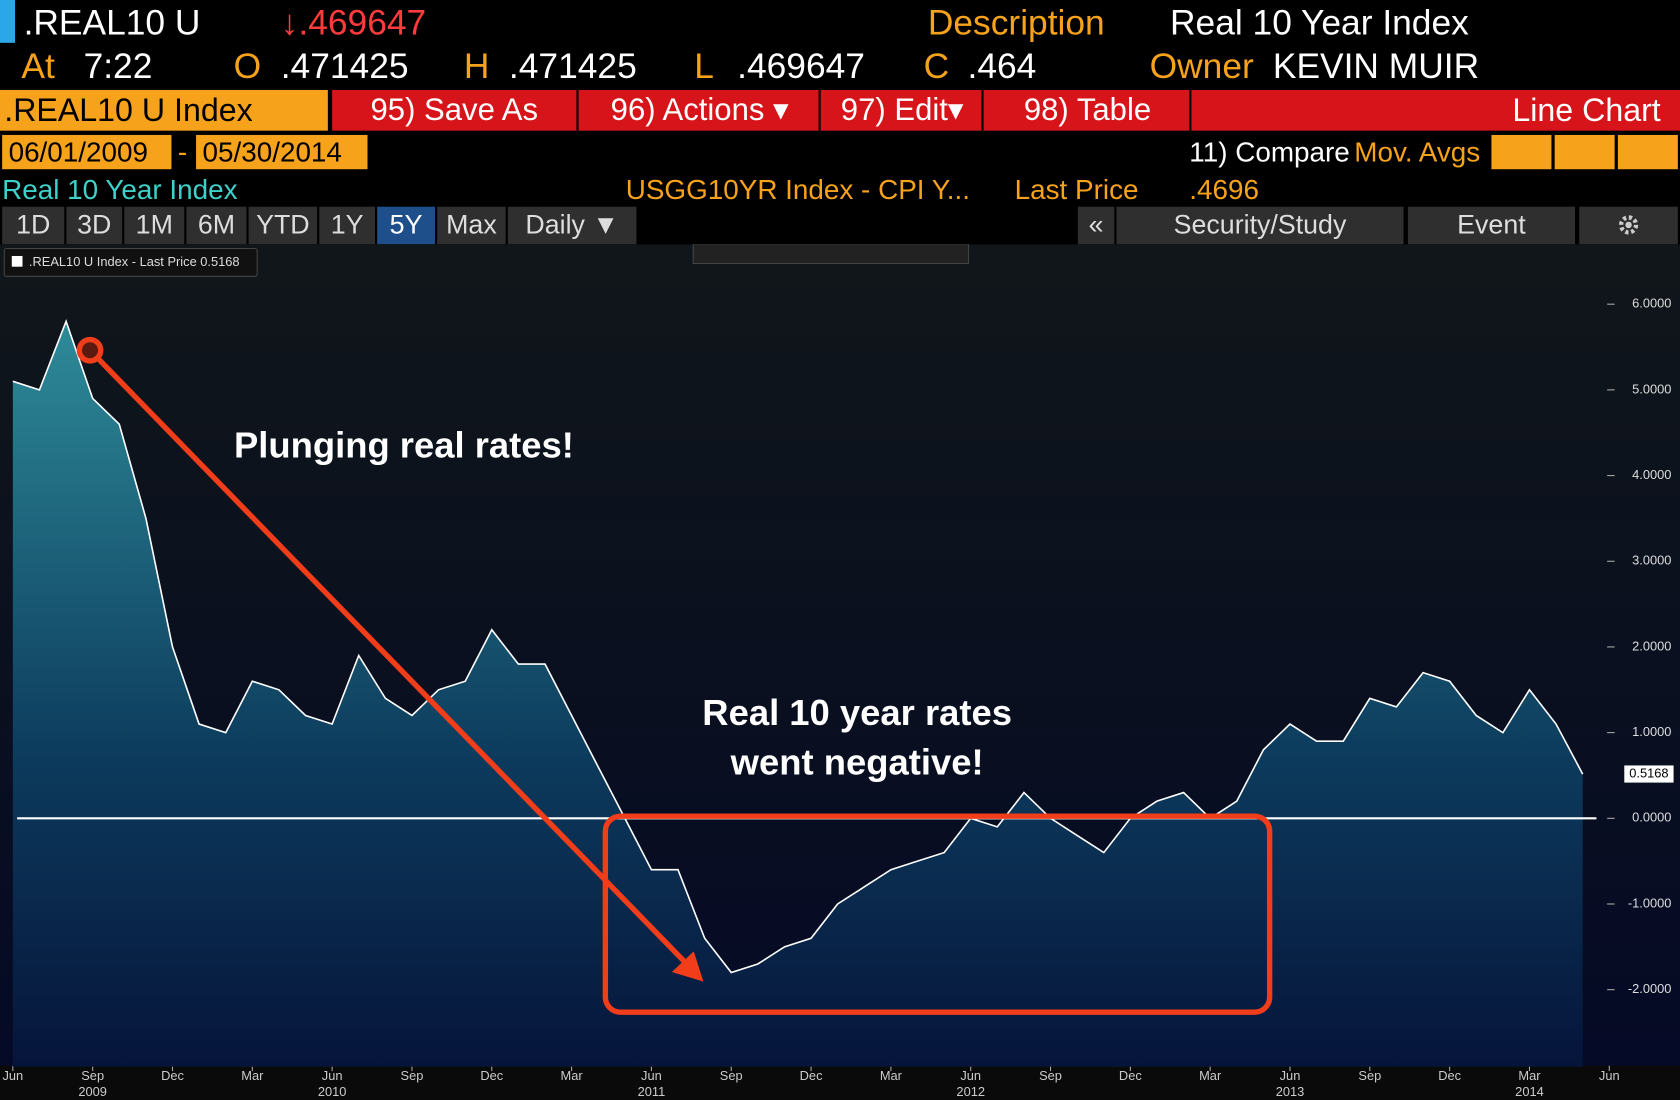 The height and width of the screenshot is (1100, 1680). I want to click on start-date-box: 06/01/2009, so click(87, 152).